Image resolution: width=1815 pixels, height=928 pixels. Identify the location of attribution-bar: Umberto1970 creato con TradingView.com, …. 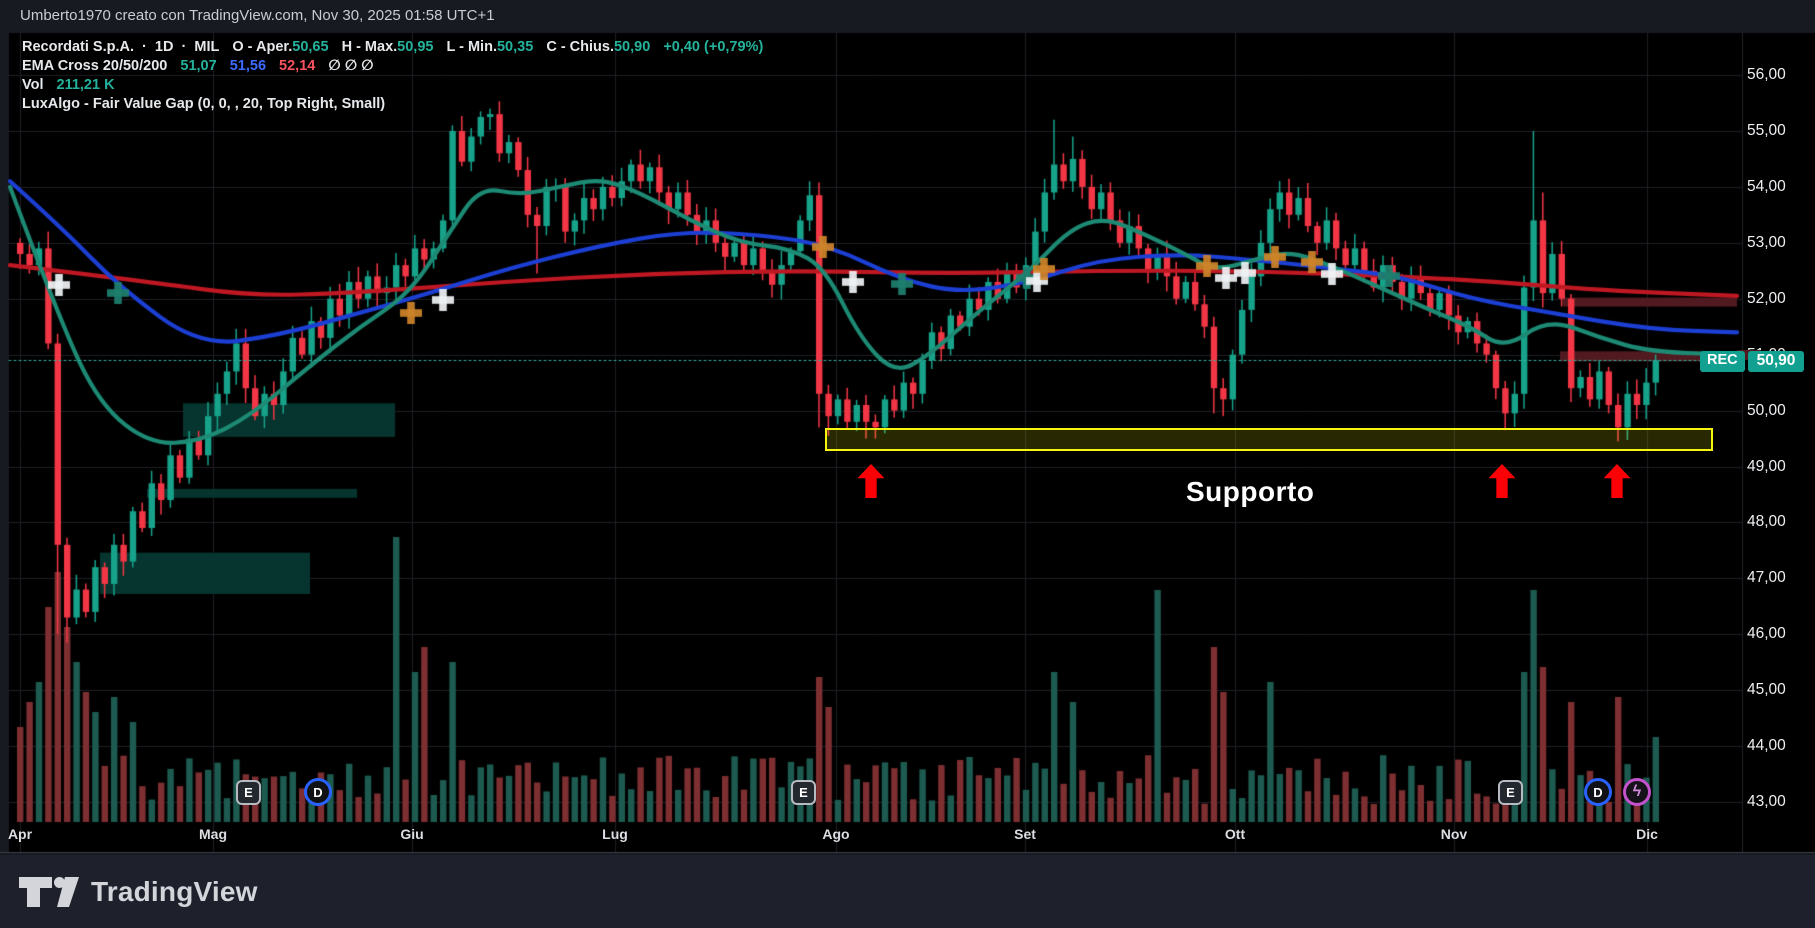
(907, 16).